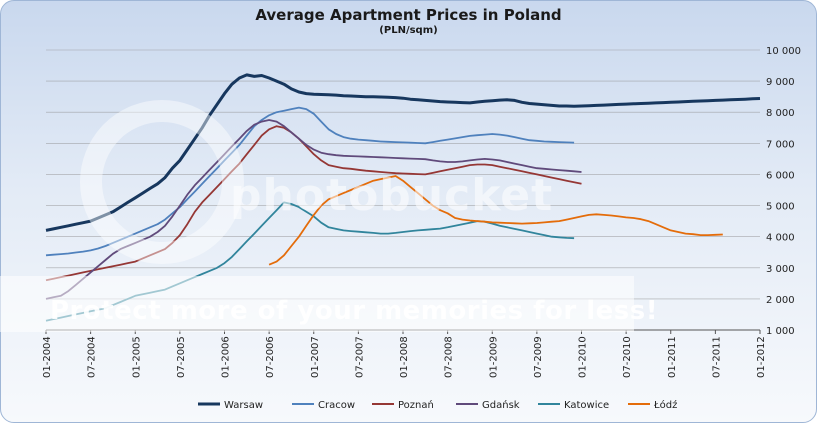  Describe the element at coordinates (408, 15) in the screenshot. I see `chart-title: Average Apartment Prices in Poland` at that location.